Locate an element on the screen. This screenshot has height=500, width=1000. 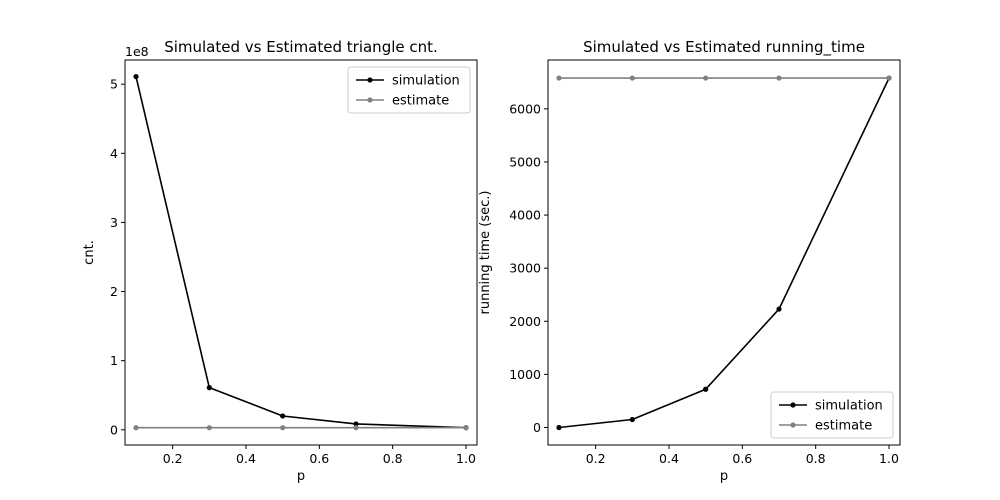
y-tick-label: 5000 is located at coordinates (525, 161).